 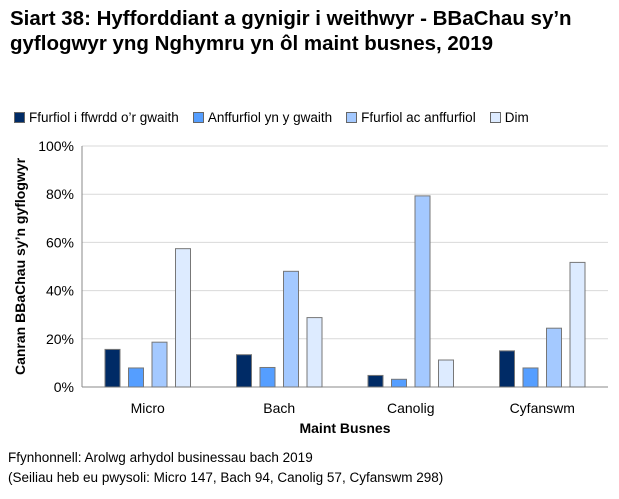 What do you see at coordinates (20, 266) in the screenshot?
I see `y-axis-title: Canran BBaChau sy’n gyflogwyr` at bounding box center [20, 266].